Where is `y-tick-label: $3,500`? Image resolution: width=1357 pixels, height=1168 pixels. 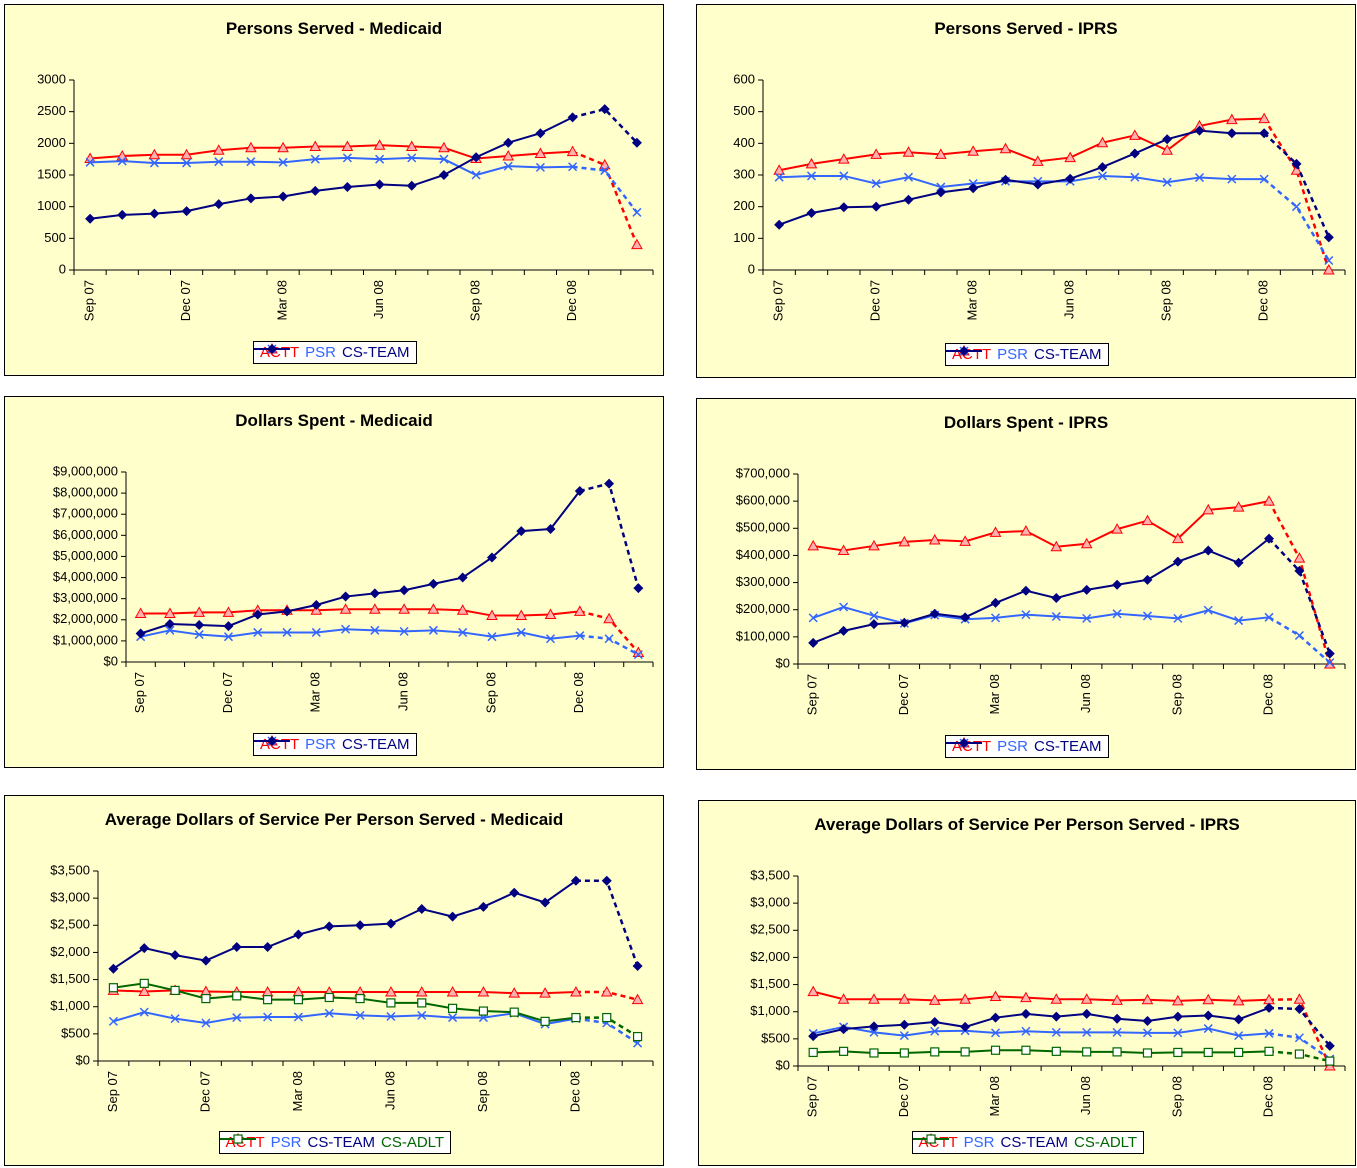 y-tick-label: $3,500 is located at coordinates (770, 874).